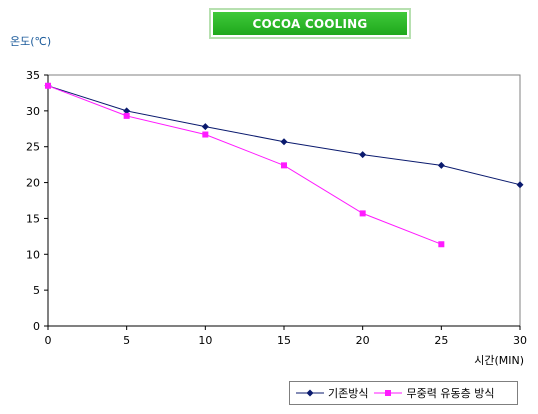 The width and height of the screenshot is (538, 414). What do you see at coordinates (48, 340) in the screenshot?
I see `x-tick-label: 0` at bounding box center [48, 340].